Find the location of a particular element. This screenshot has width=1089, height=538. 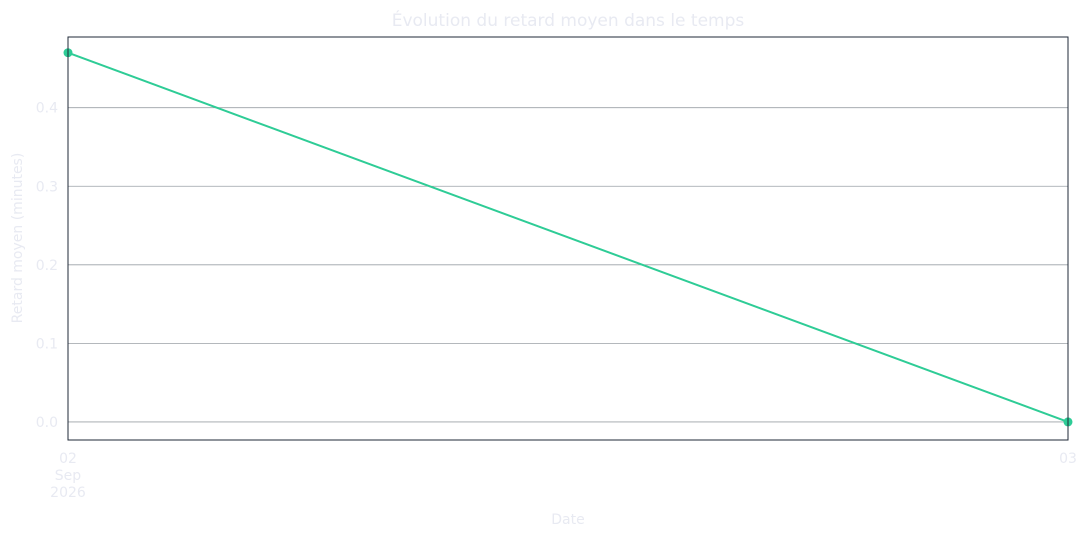

y-tick-label-1: 0.1 is located at coordinates (47, 344).